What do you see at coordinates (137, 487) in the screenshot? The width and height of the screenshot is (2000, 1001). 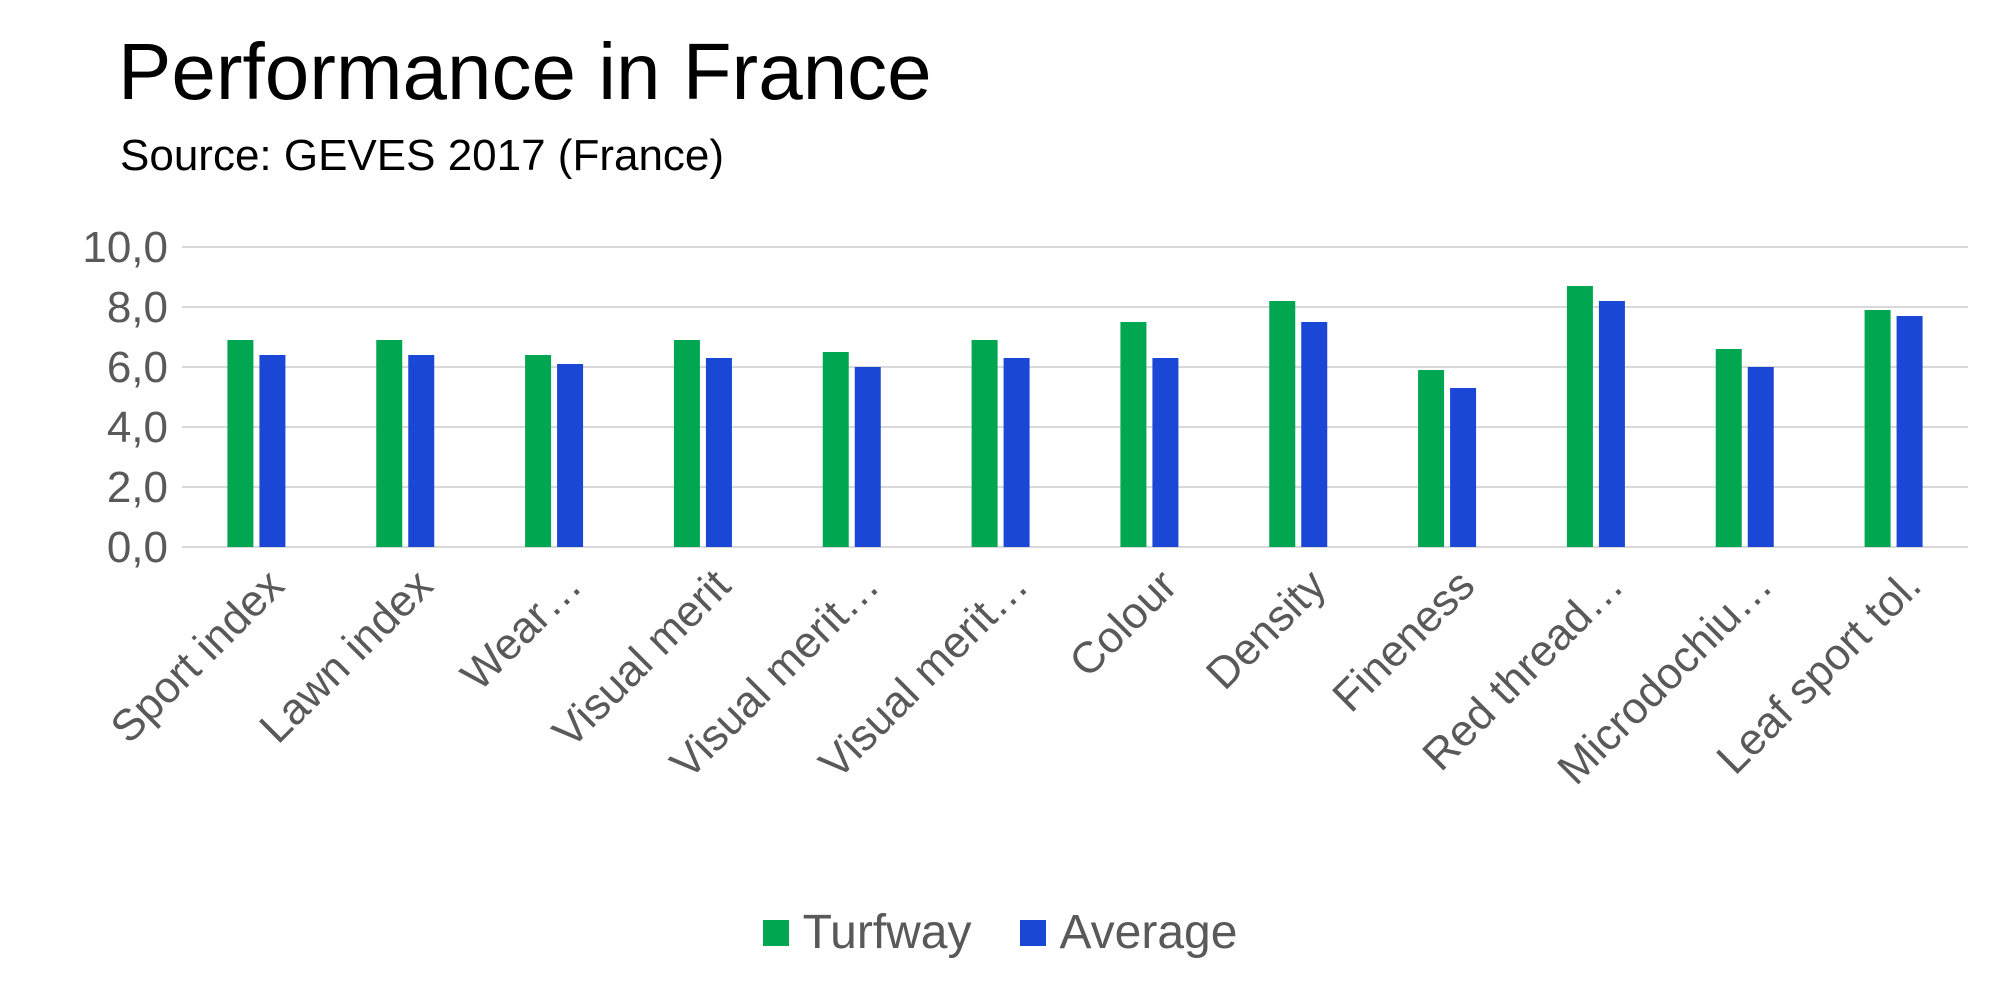 I see `y-tick-label: 2,0` at bounding box center [137, 487].